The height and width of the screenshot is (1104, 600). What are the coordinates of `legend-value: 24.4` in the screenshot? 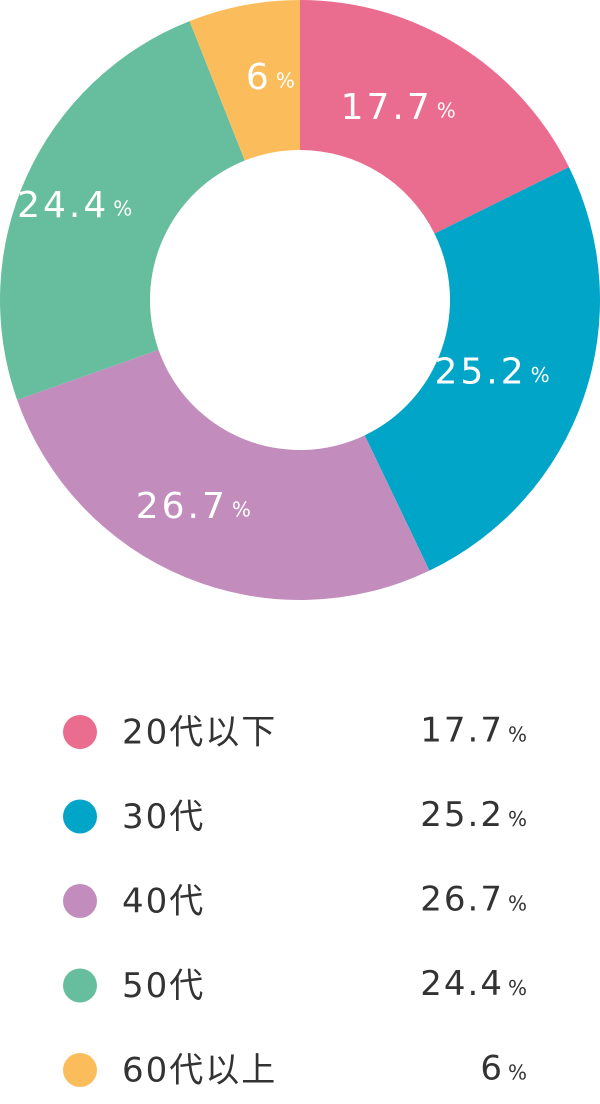 It's located at (462, 984).